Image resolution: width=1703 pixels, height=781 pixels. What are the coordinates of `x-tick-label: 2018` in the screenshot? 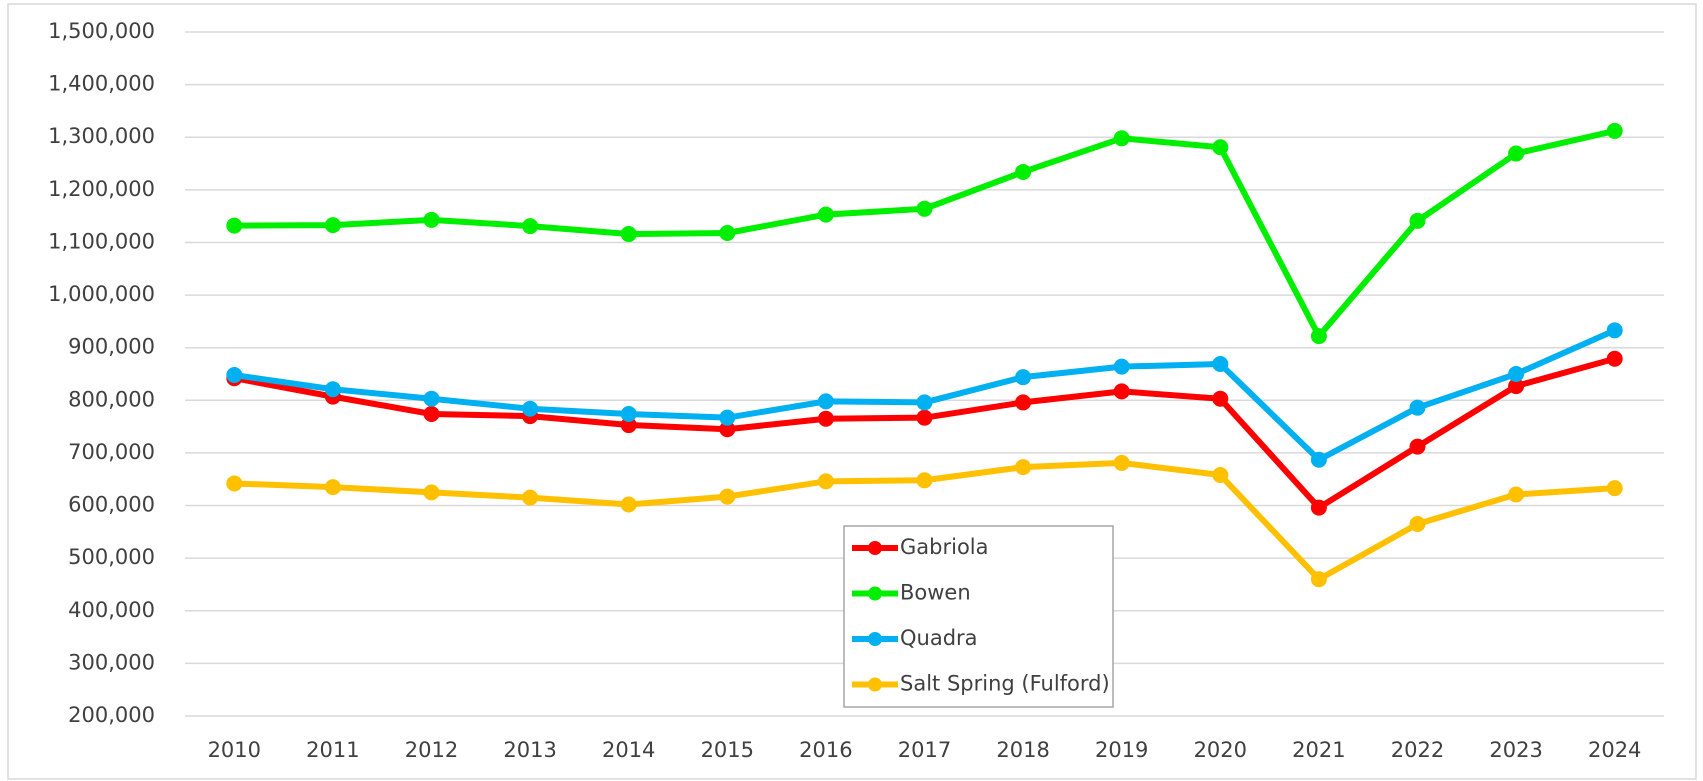 It's located at (1022, 750).